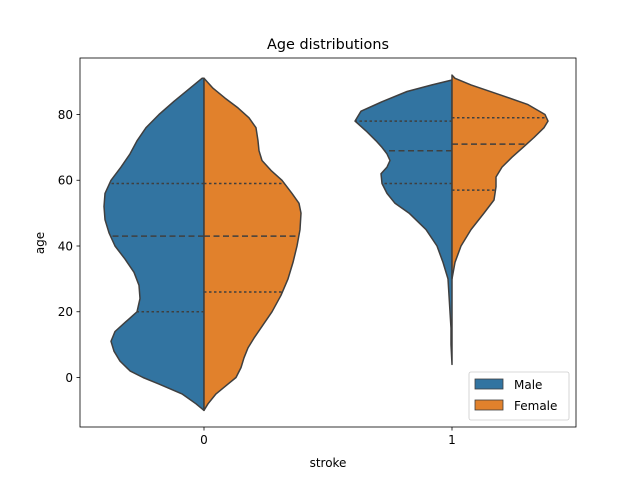 The height and width of the screenshot is (480, 640). What do you see at coordinates (65, 115) in the screenshot?
I see `y-tick-label: 80` at bounding box center [65, 115].